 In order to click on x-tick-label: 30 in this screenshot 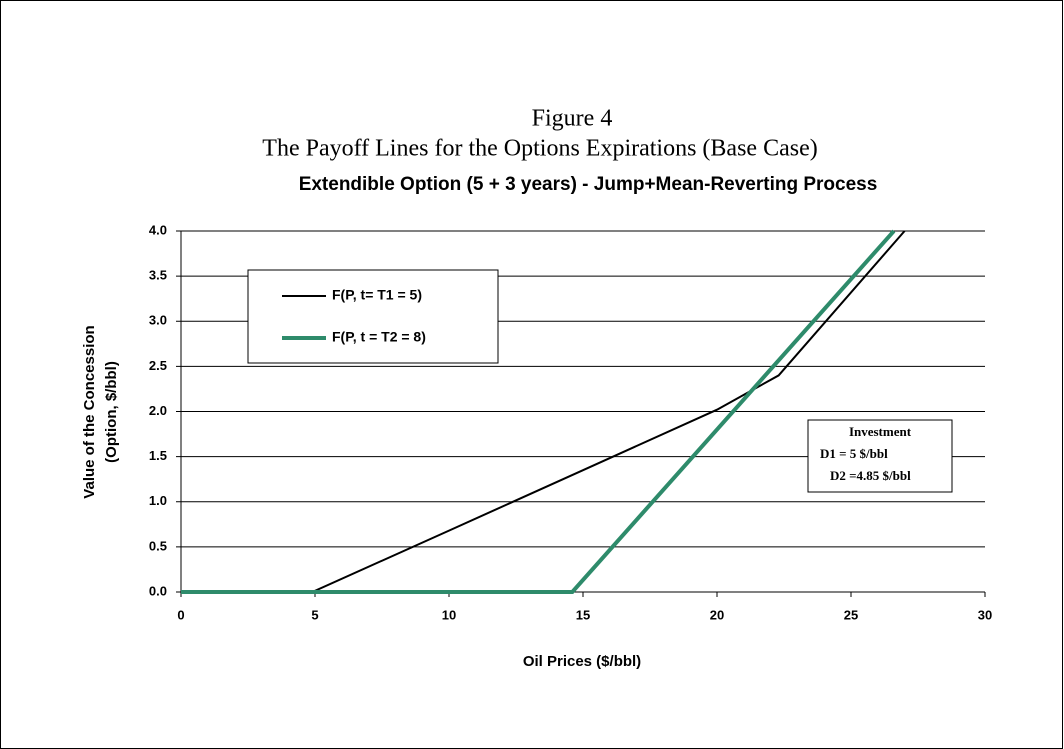, I will do `click(985, 614)`.